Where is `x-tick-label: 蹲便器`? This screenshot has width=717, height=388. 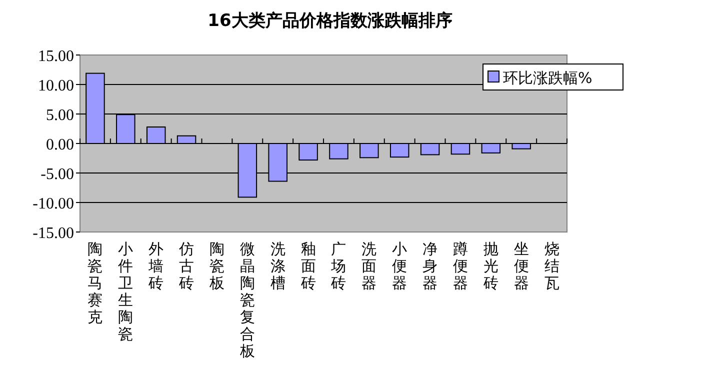 x-tick-label: 蹲便器 is located at coordinates (460, 266).